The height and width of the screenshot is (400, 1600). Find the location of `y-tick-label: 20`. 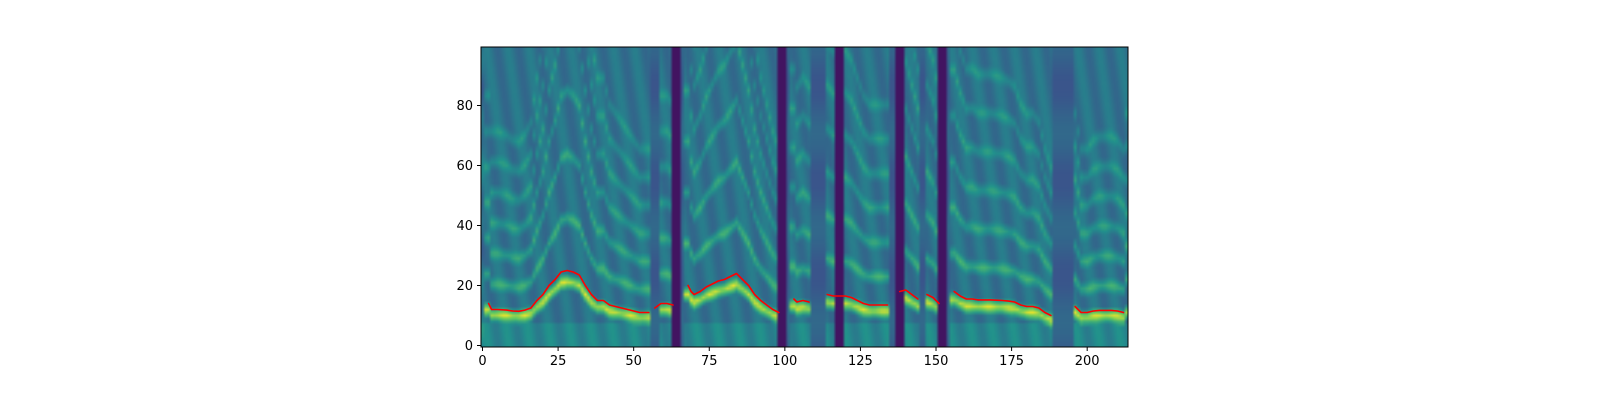

y-tick-label: 20 is located at coordinates (464, 286).